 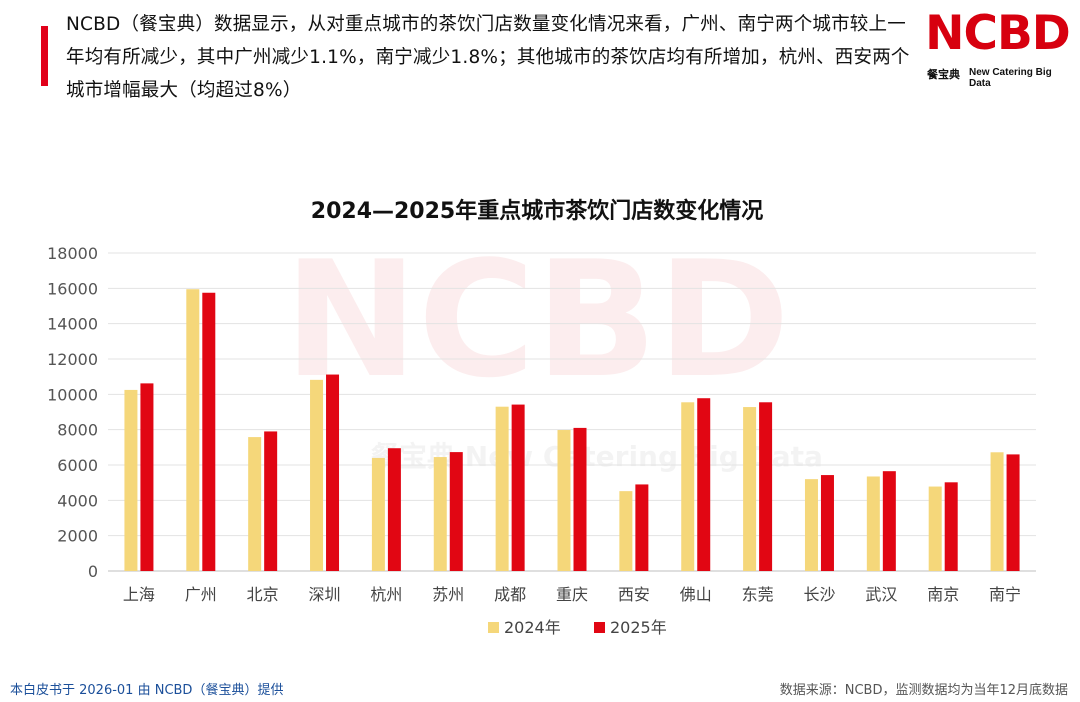 I want to click on y-tick-label: 4000, so click(x=77, y=500).